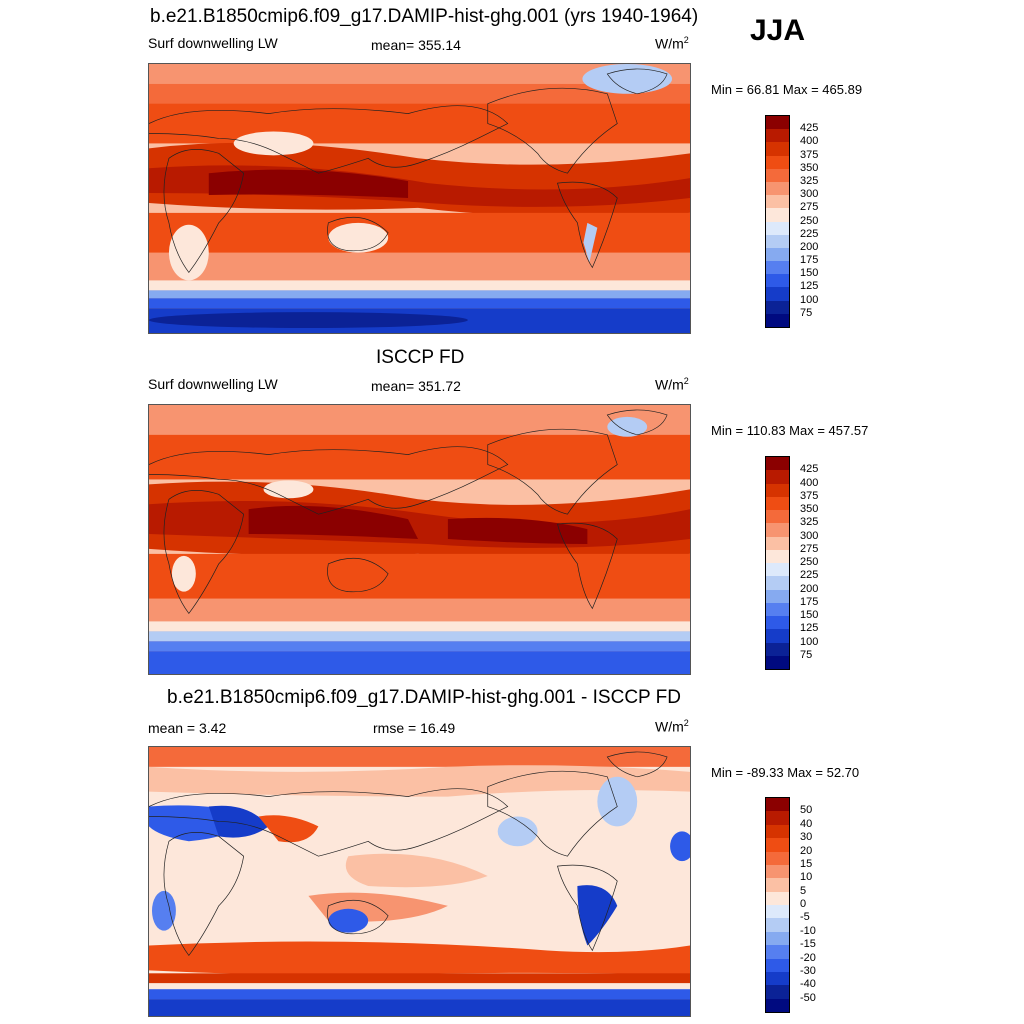  I want to click on panel3-map, so click(419, 881).